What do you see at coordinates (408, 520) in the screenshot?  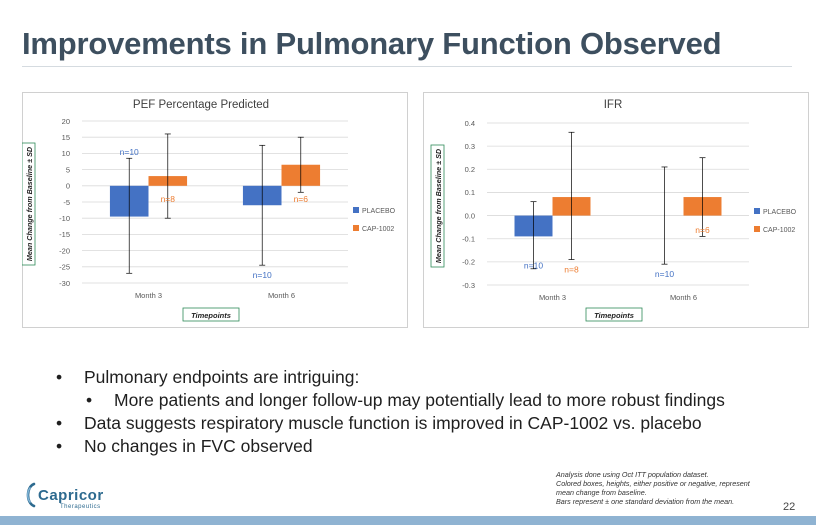 I see `footer-bar` at bounding box center [408, 520].